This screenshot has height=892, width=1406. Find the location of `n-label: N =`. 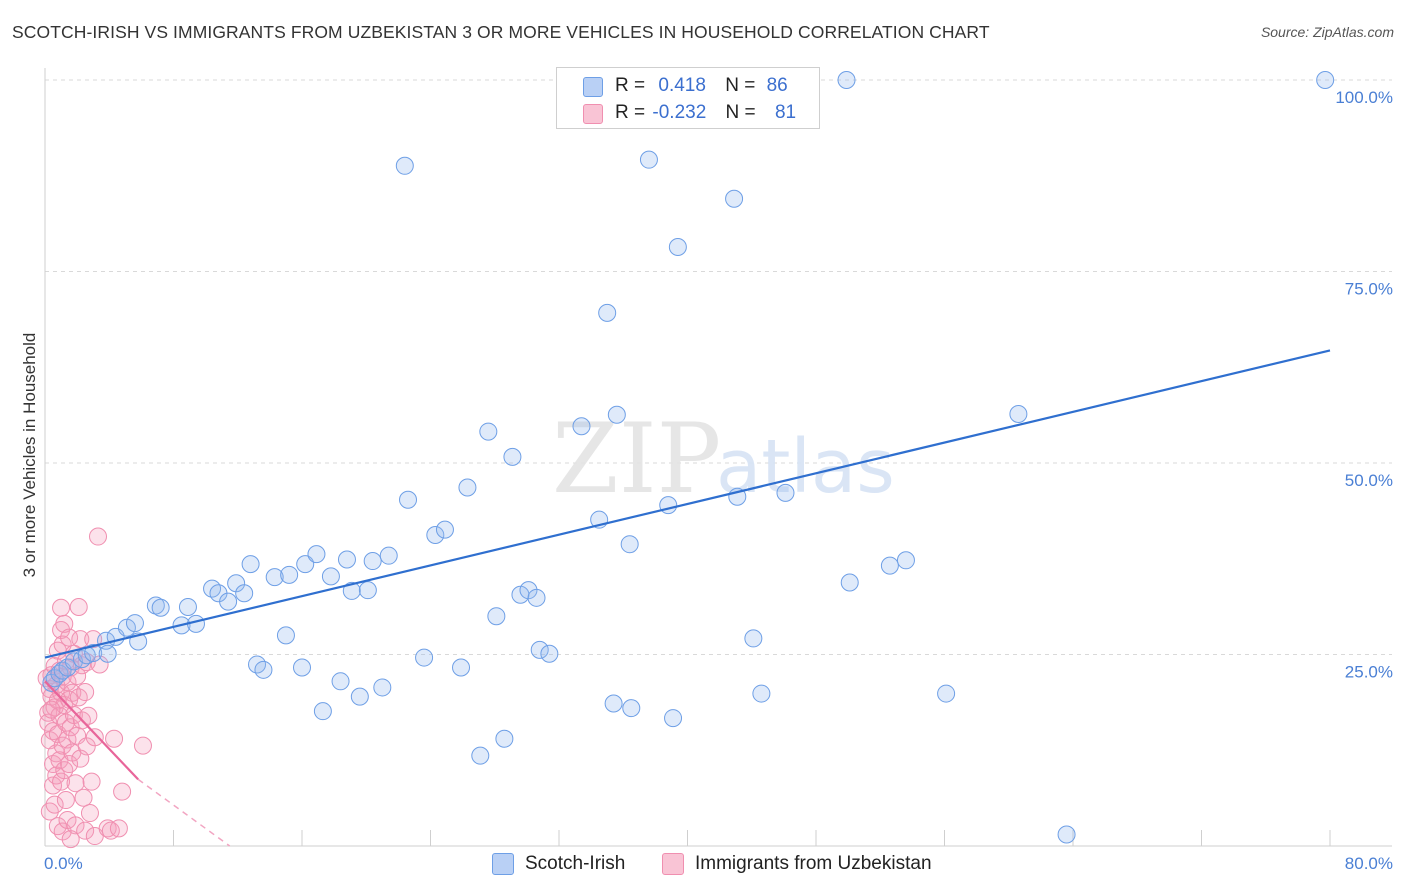

n-label: N = is located at coordinates (740, 85).